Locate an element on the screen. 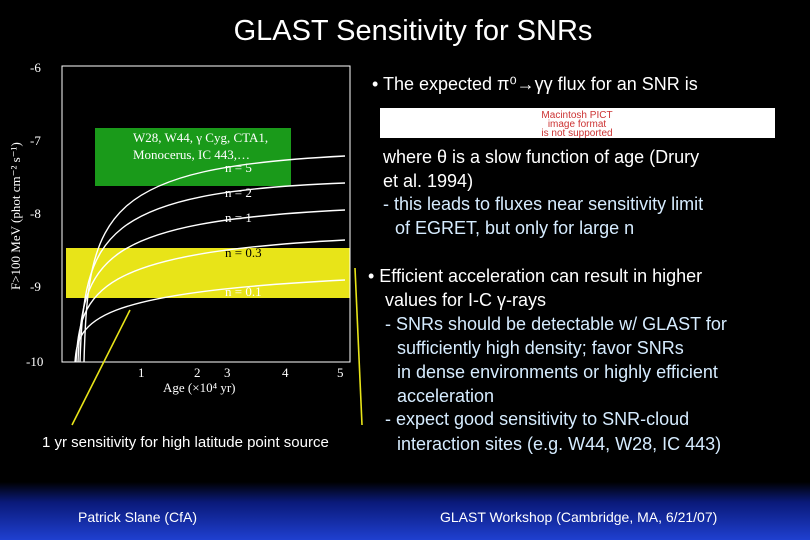 The height and width of the screenshot is (540, 810). y-tick-label: -10 is located at coordinates (34, 361).